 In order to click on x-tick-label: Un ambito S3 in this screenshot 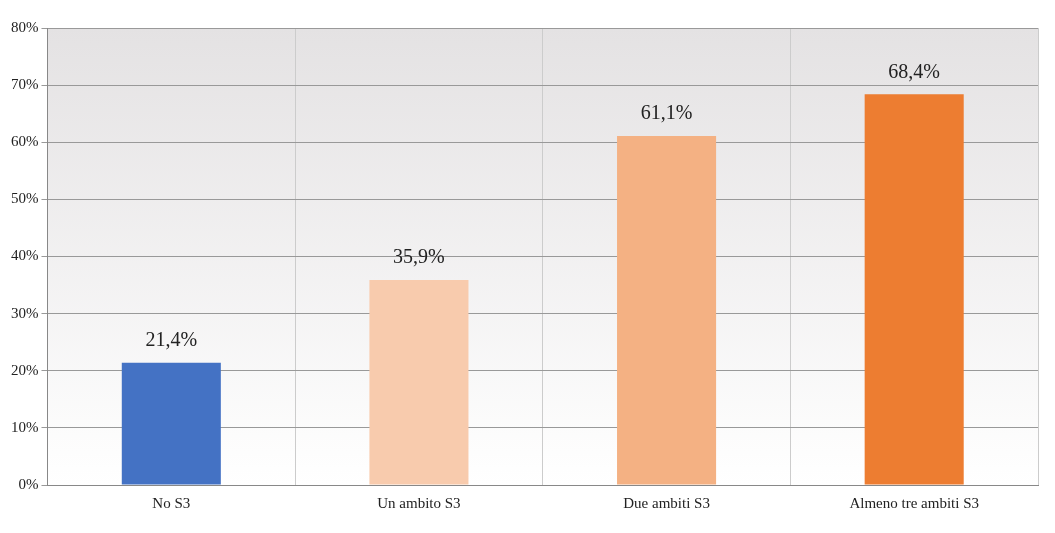, I will do `click(419, 502)`.